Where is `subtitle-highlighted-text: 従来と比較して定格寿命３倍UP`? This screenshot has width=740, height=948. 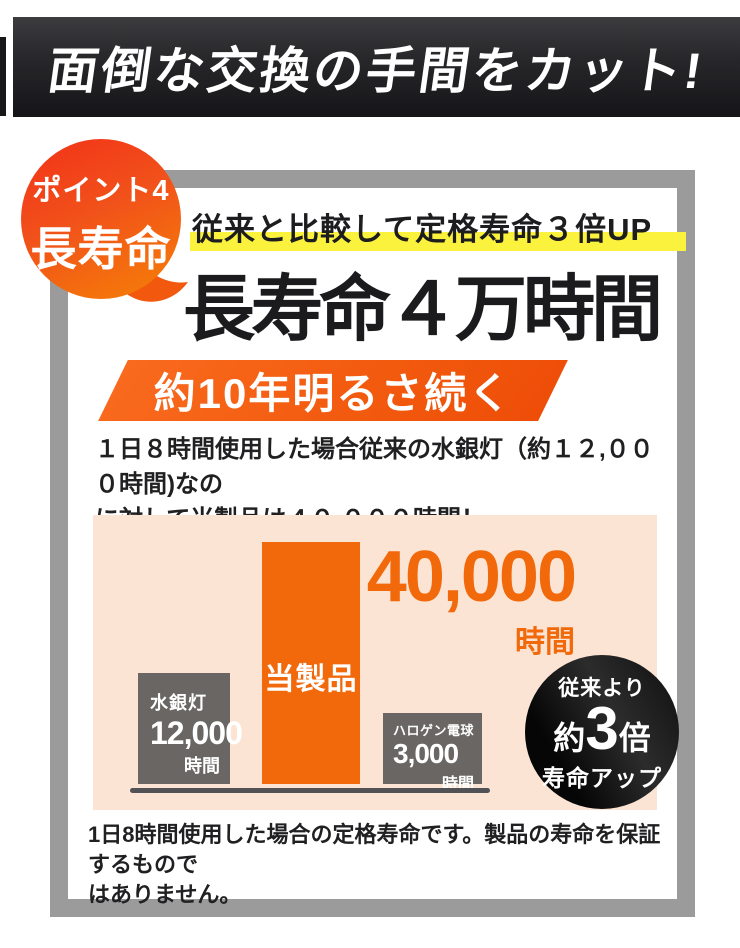 subtitle-highlighted-text: 従来と比較して定格寿命３倍UP is located at coordinates (438, 230).